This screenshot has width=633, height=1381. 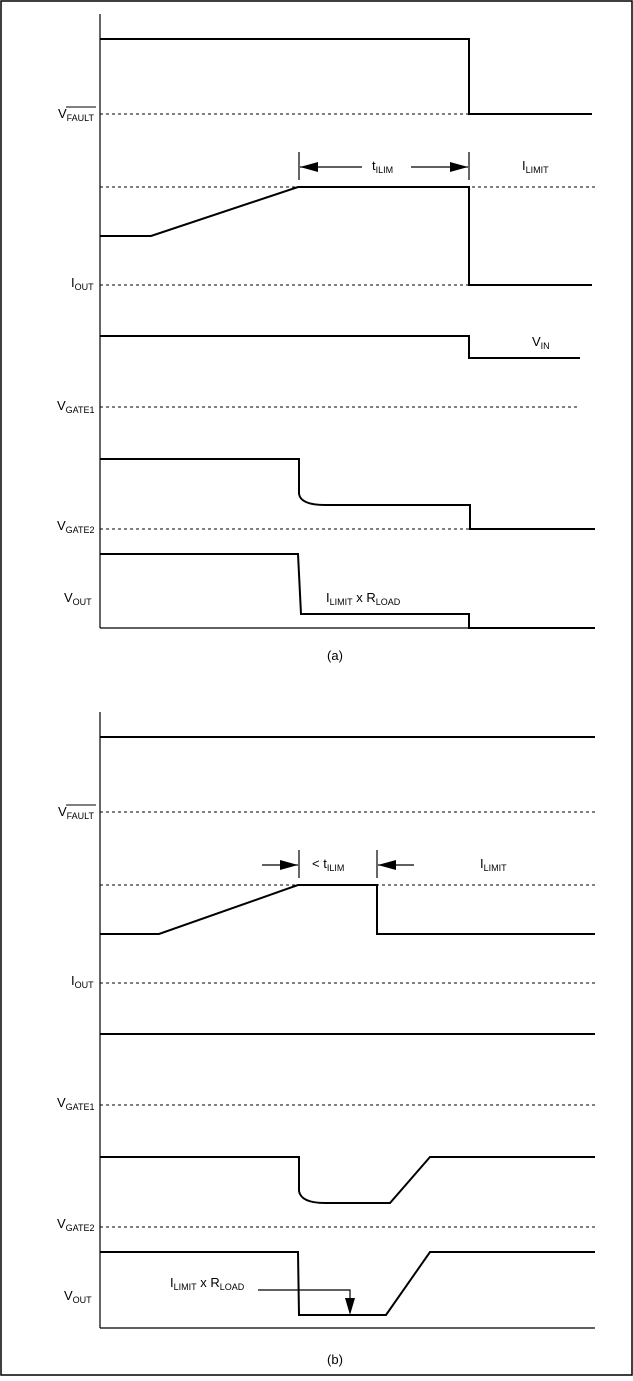 What do you see at coordinates (541, 342) in the screenshot?
I see `panel-a-annot-vin: VIN` at bounding box center [541, 342].